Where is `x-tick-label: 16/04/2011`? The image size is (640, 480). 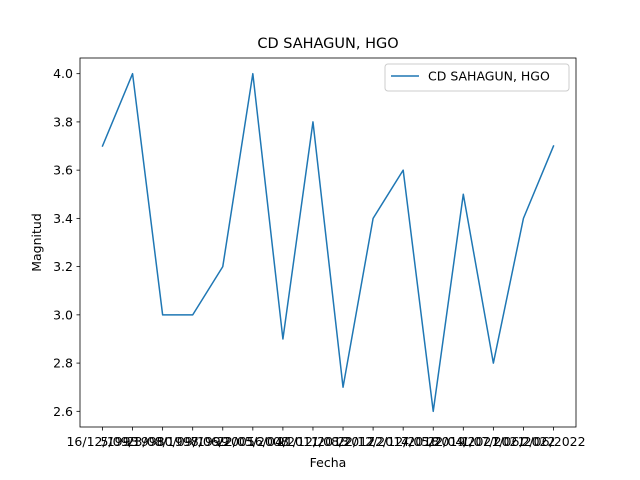
x-tick-label: 16/04/2011 is located at coordinates (283, 441).